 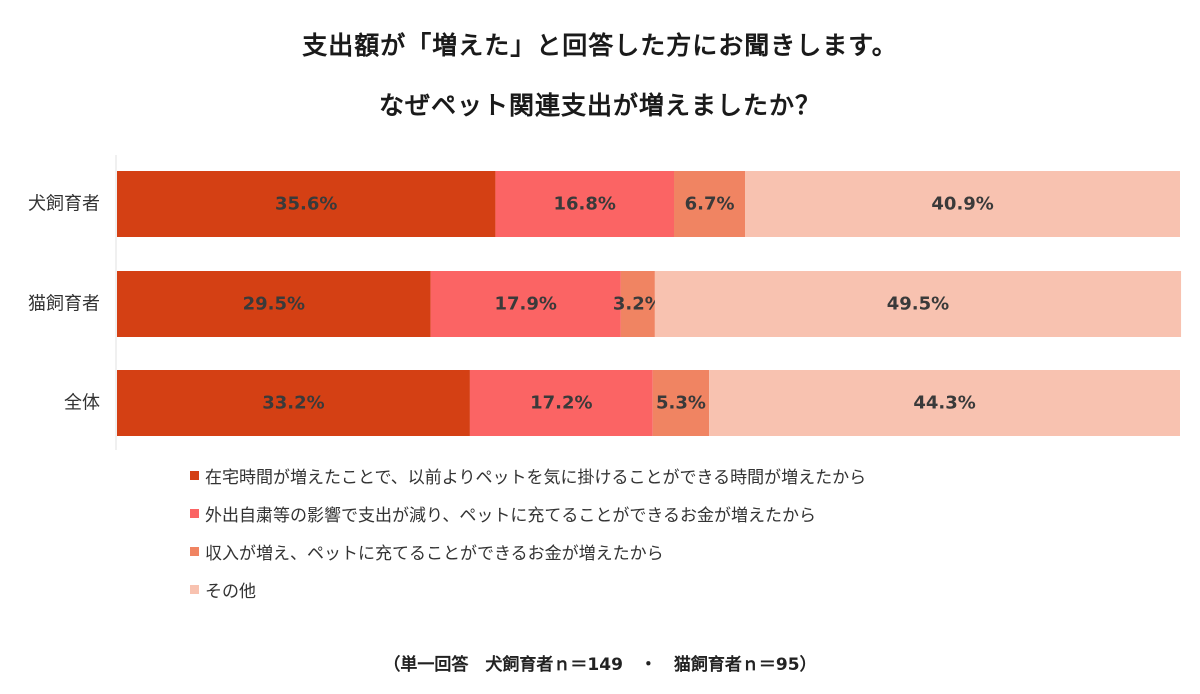 I want to click on data-label: 44.3%, so click(x=944, y=403).